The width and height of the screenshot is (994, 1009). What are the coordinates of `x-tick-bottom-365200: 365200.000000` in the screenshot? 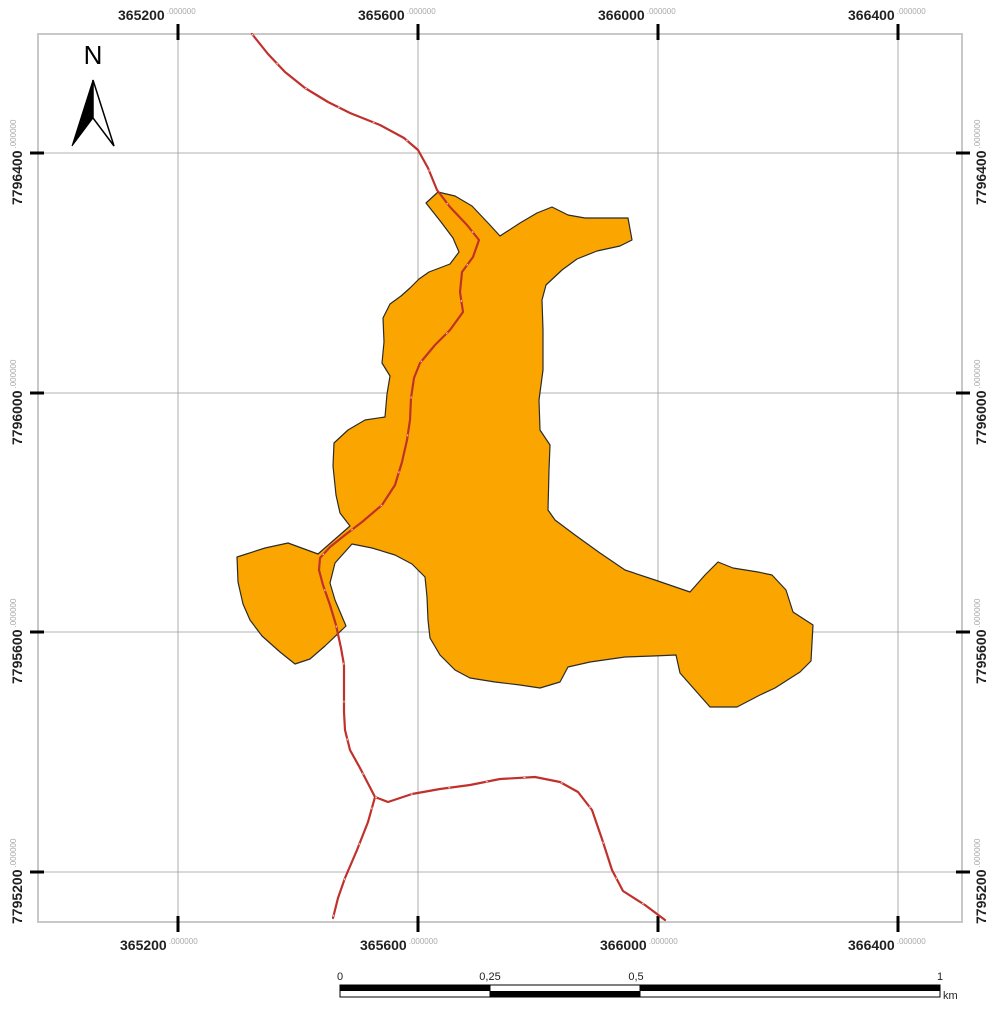 It's located at (159, 945).